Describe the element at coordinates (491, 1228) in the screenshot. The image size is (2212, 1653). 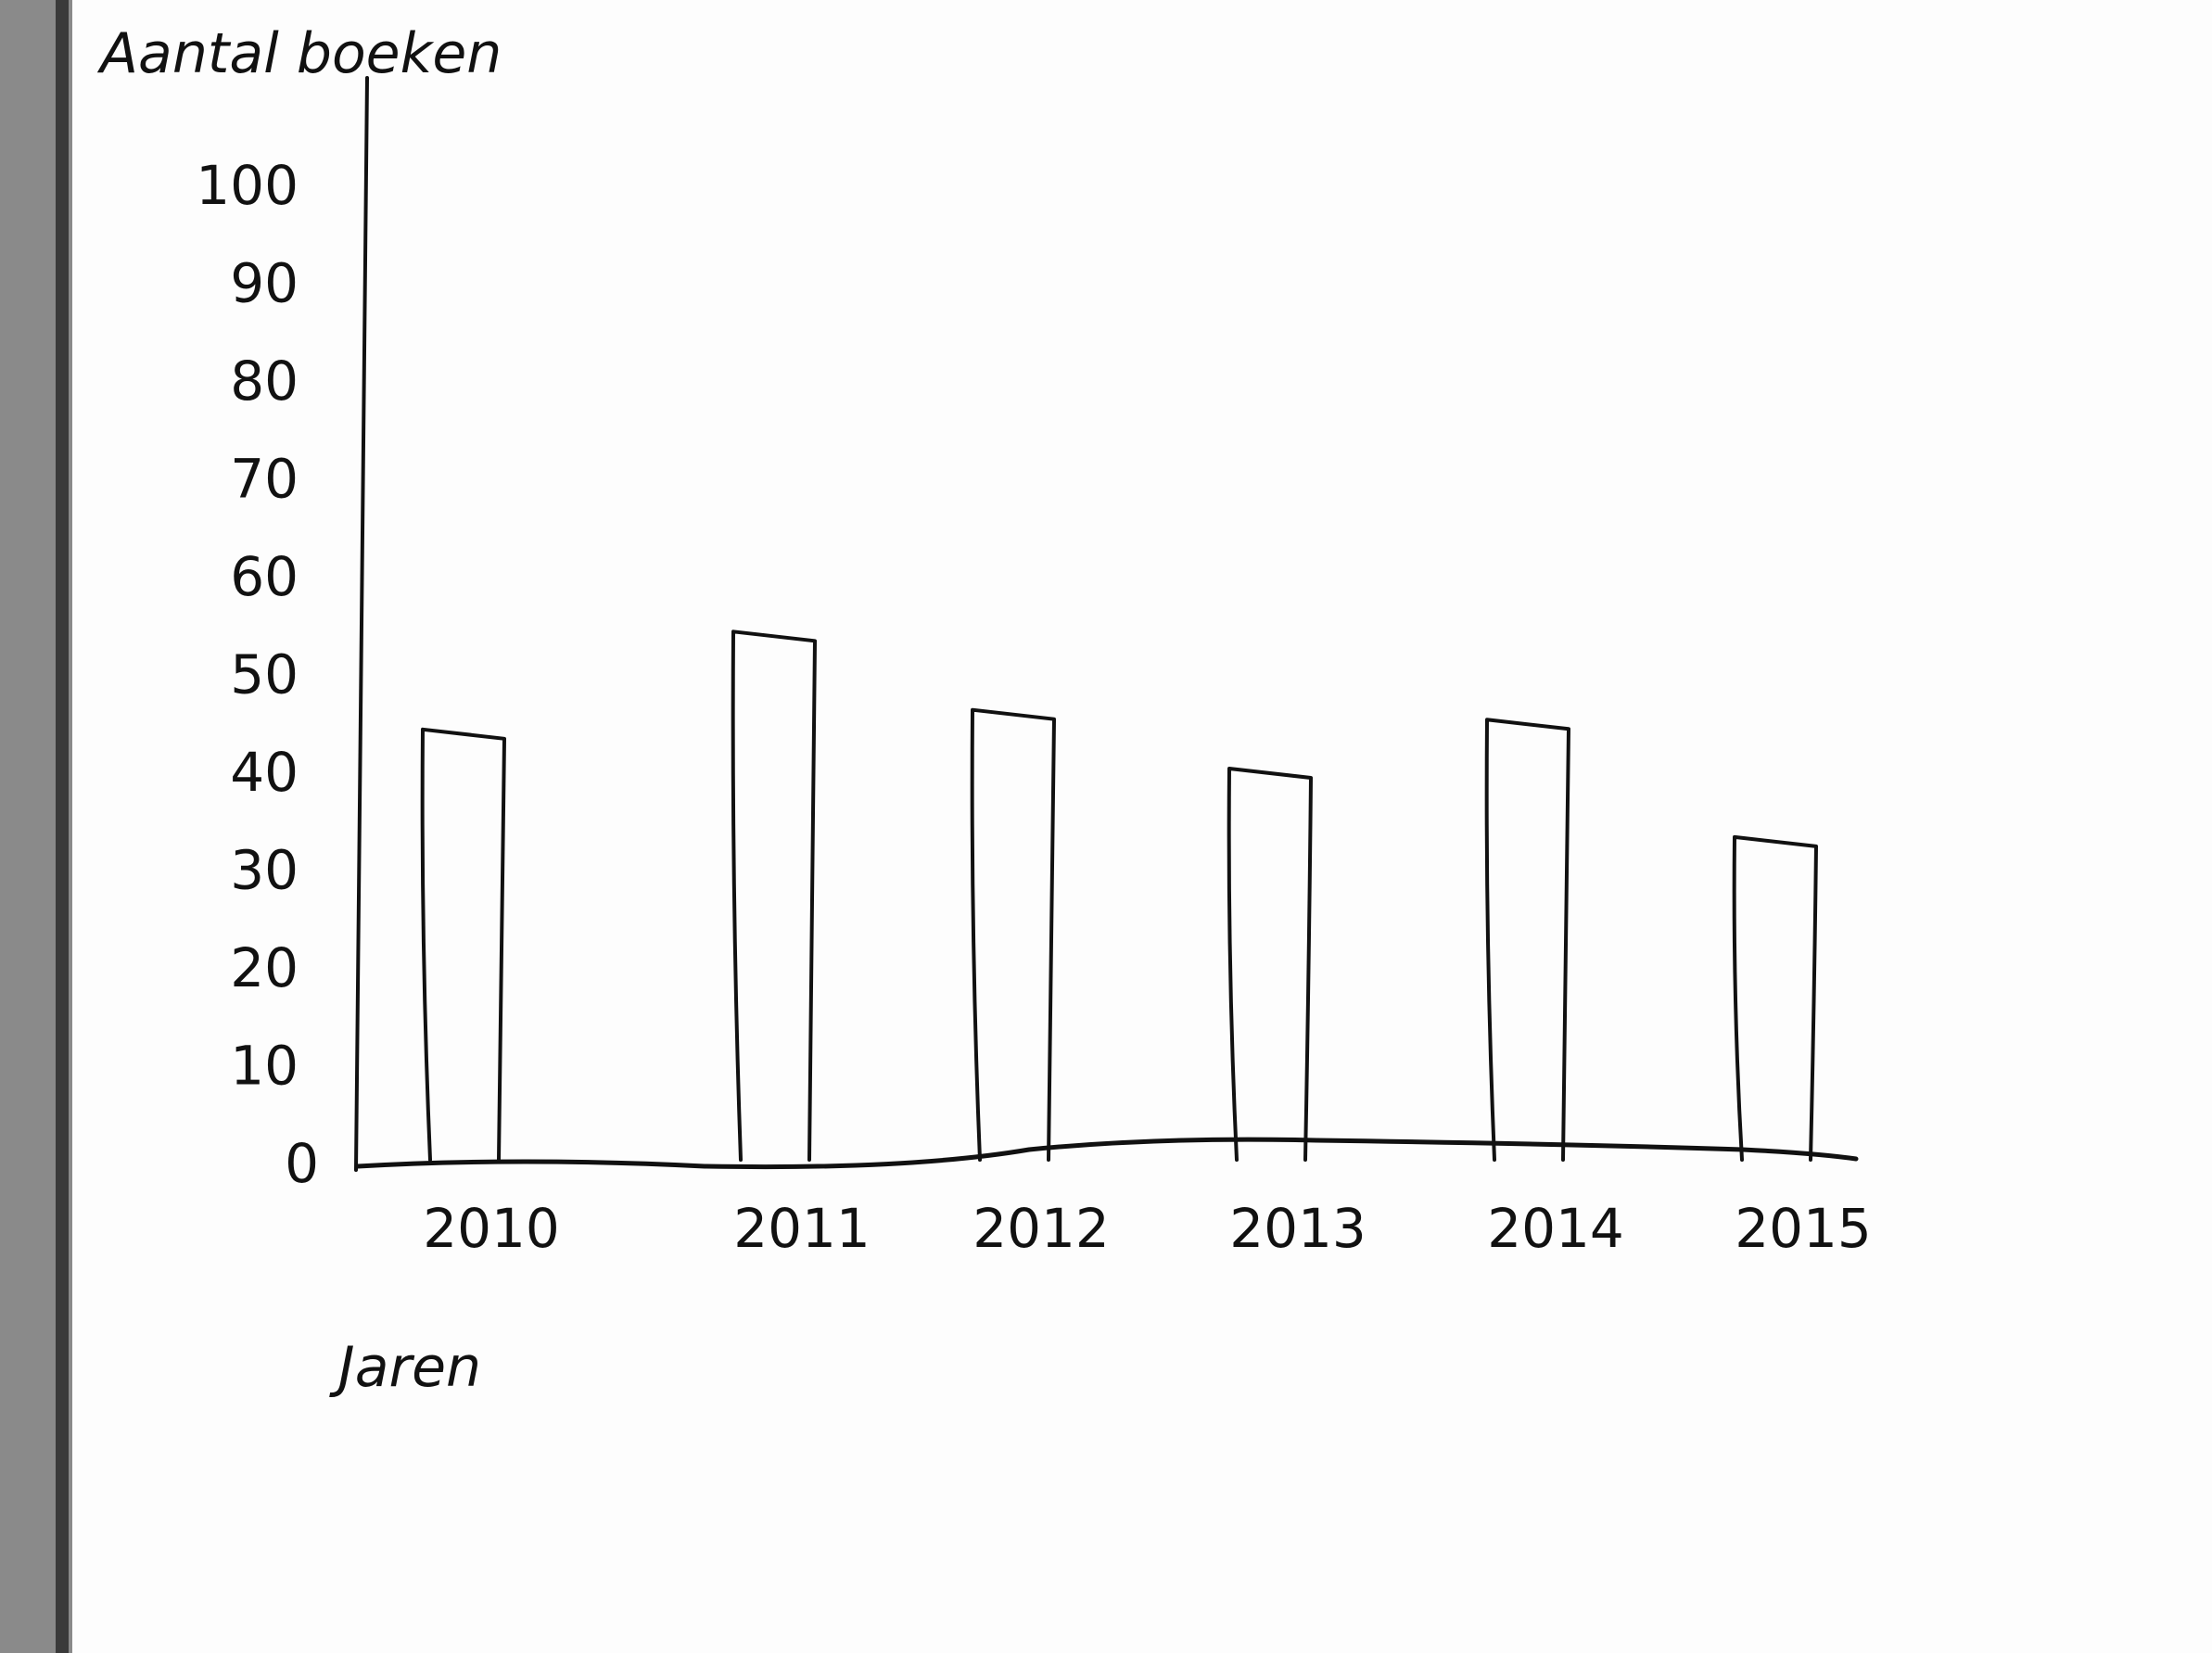
I see `x-tick-label-2010: 2010` at that location.